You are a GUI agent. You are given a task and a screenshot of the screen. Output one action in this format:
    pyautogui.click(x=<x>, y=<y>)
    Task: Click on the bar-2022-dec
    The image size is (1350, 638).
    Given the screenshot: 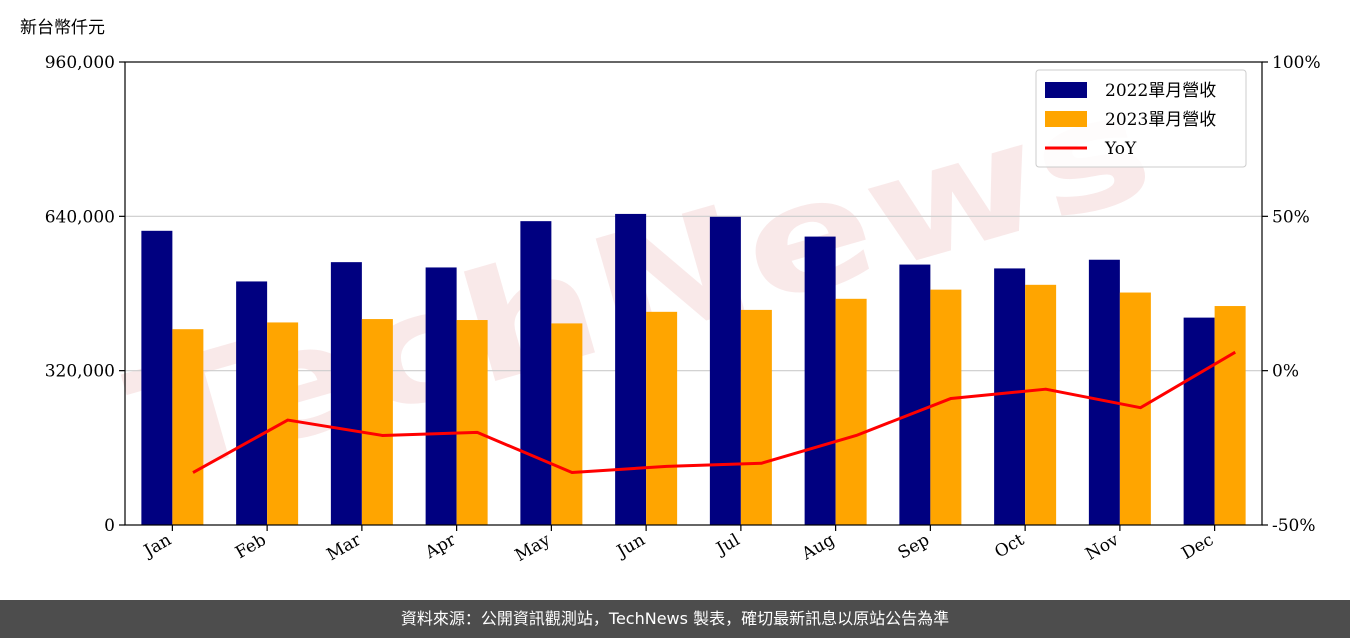 What is the action you would take?
    pyautogui.click(x=1199, y=421)
    